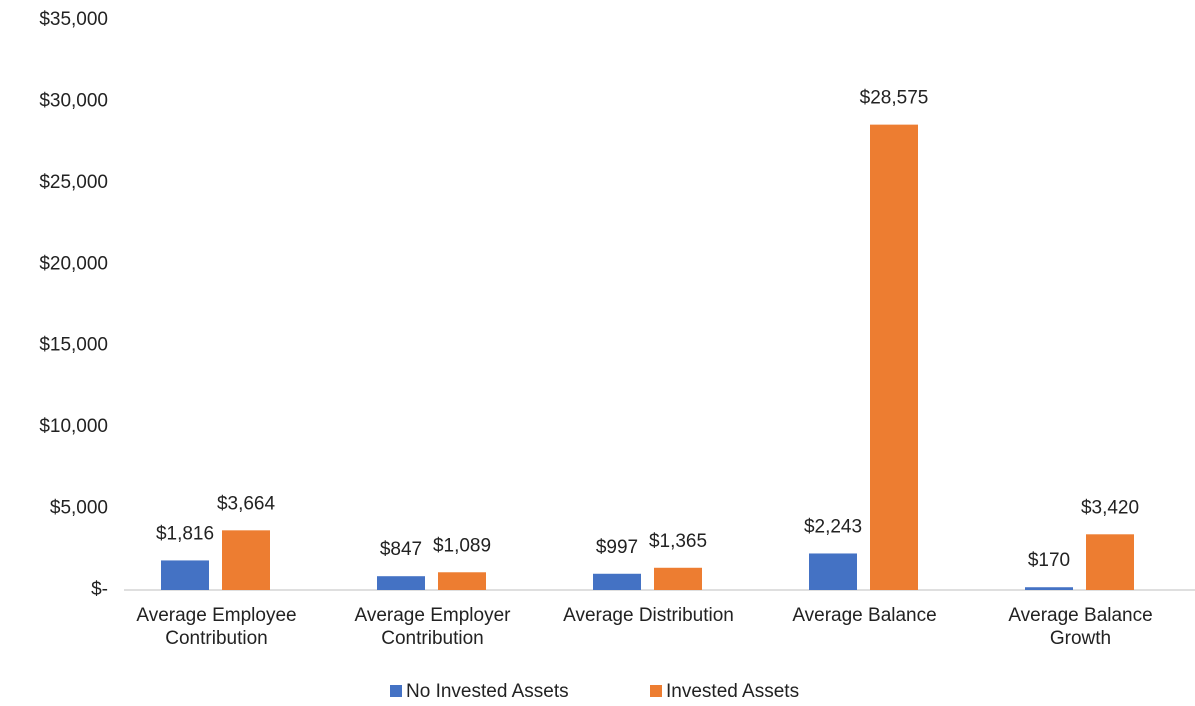 This screenshot has width=1195, height=706. What do you see at coordinates (246, 503) in the screenshot?
I see `data-label: $3,664` at bounding box center [246, 503].